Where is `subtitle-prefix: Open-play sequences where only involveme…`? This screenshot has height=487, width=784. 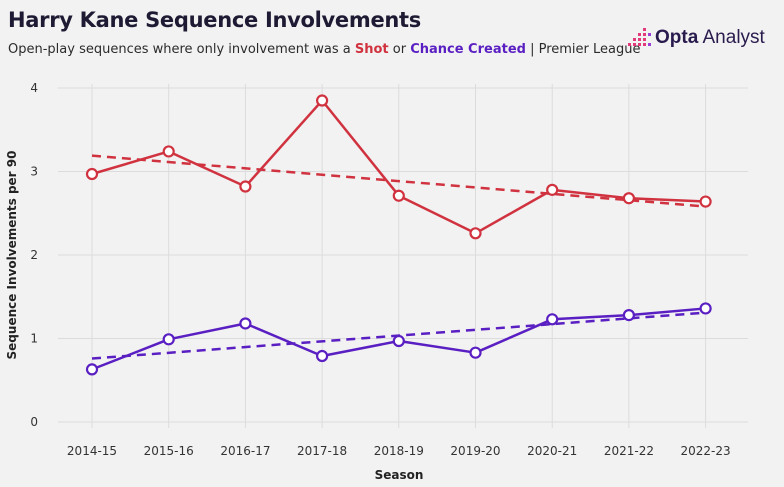
subtitle-prefix: Open-play sequences where only involveme… is located at coordinates (181, 49).